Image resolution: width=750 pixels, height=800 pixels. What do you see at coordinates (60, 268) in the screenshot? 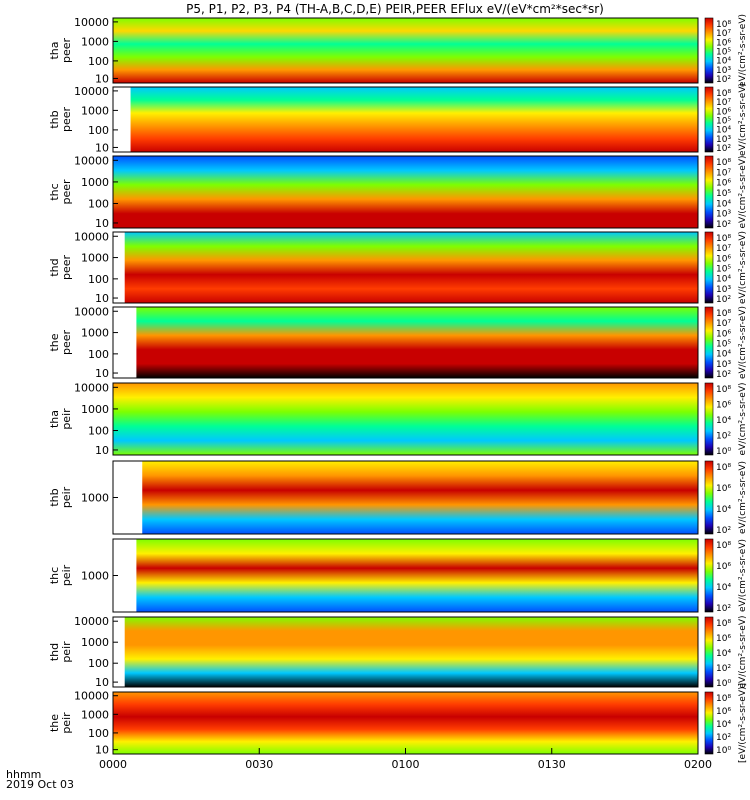
I see `y-axis-label: thdpeer` at bounding box center [60, 268].